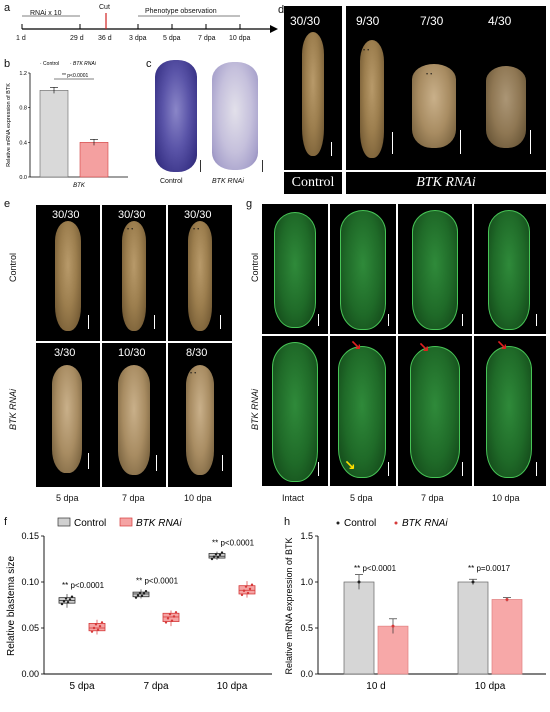 This screenshot has width=550, height=712. I want to click on e-photo-rnai-10dpa: •• 8/30, so click(200, 415).